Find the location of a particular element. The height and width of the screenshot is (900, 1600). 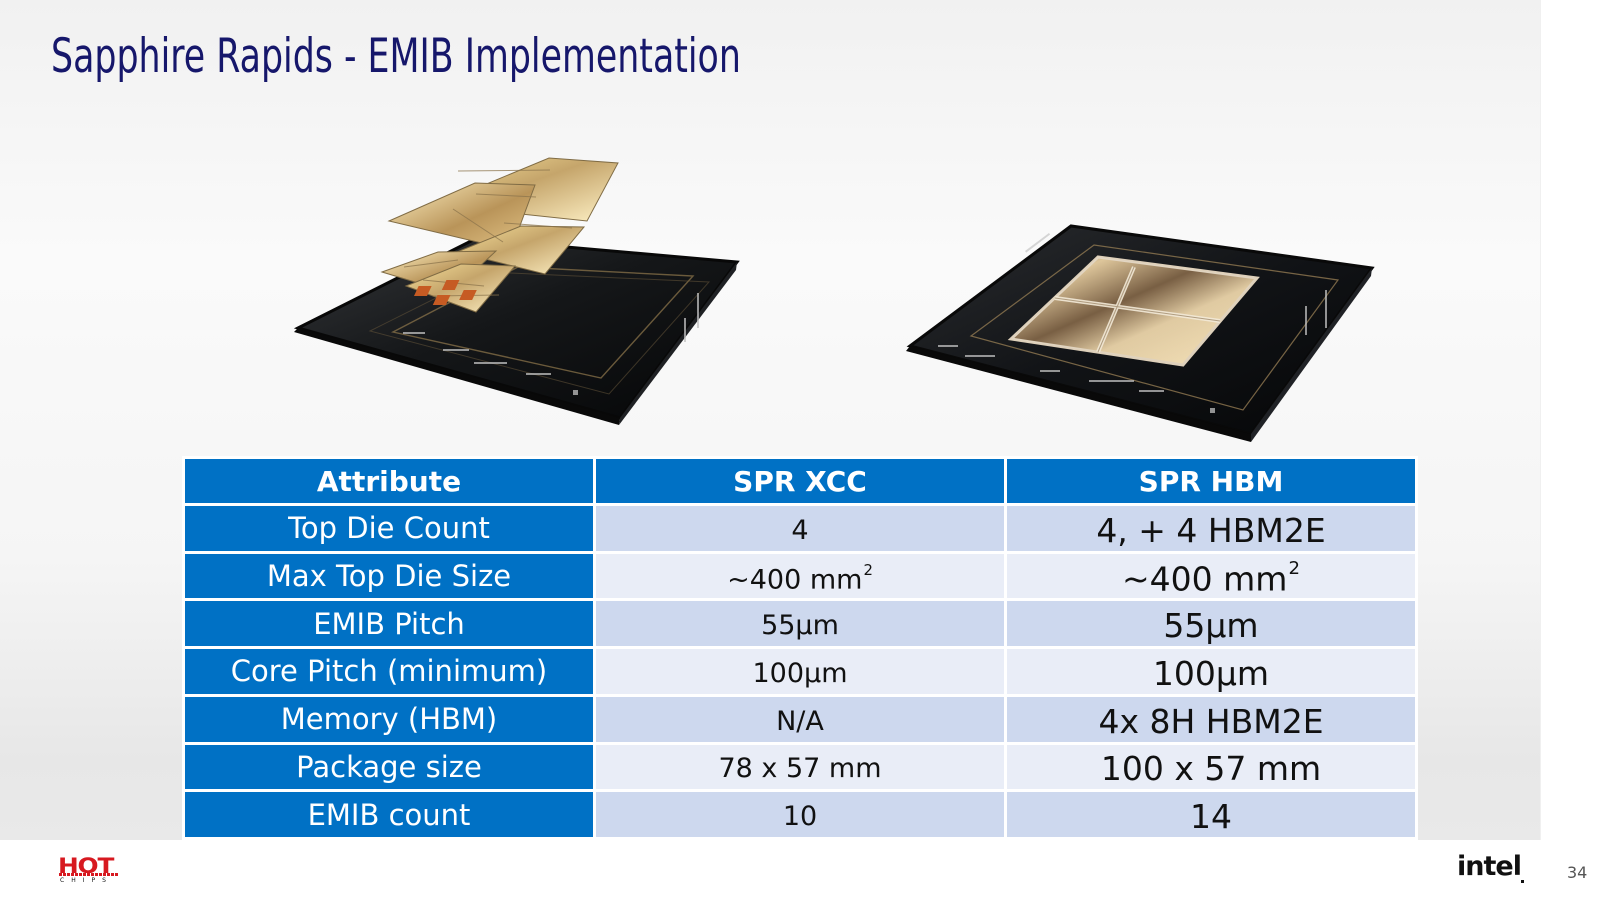

spr-hbm-value: 14 is located at coordinates (1211, 814).